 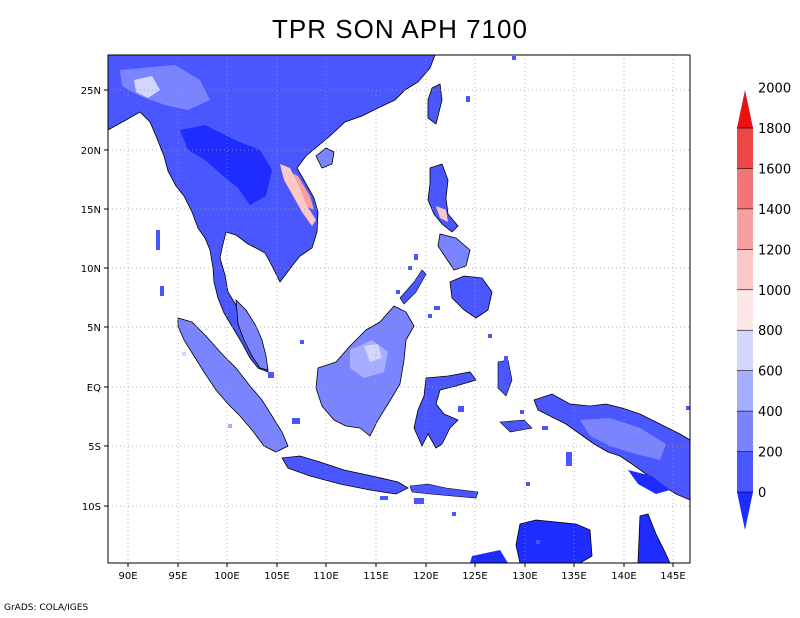 I want to click on palawan-island, so click(x=413, y=287).